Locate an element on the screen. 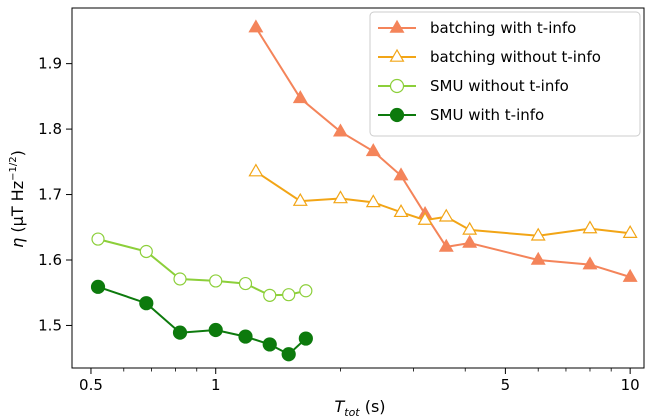 Image resolution: width=648 pixels, height=420 pixels. legend-label-3: SMU with t-info is located at coordinates (487, 115).